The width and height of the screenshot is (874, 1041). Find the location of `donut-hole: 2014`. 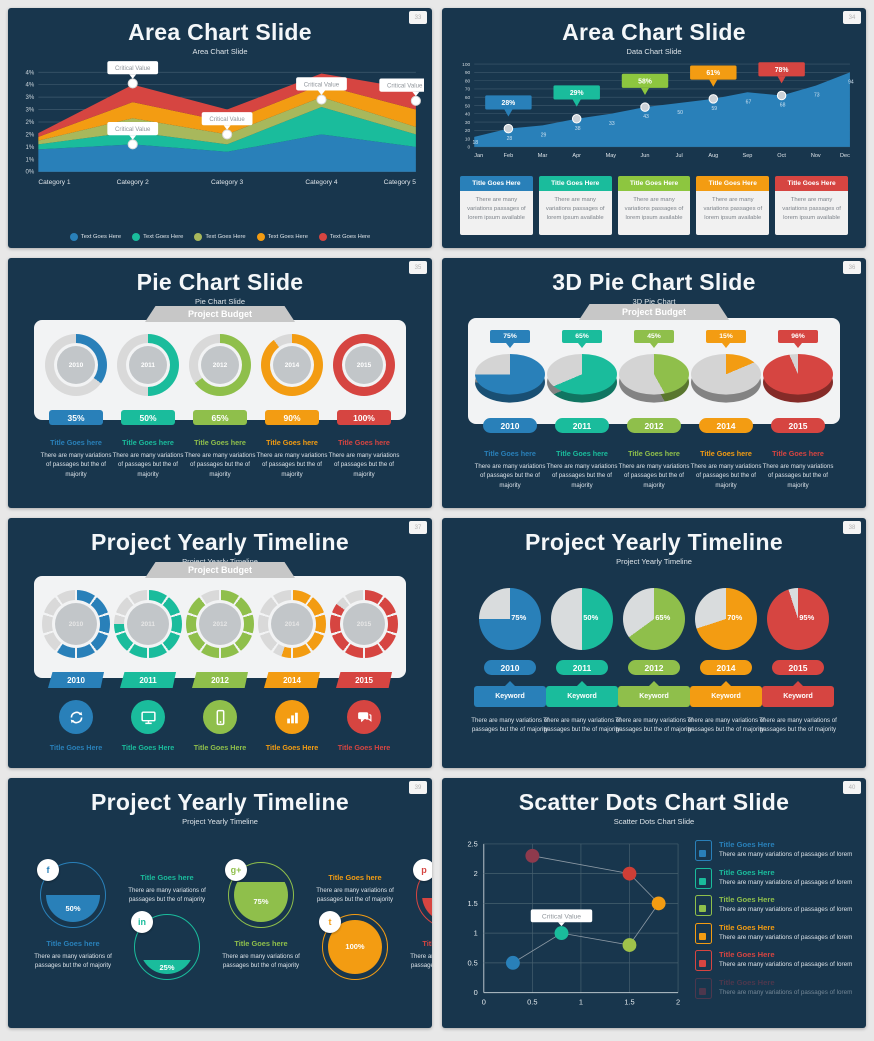

donut-hole: 2014 is located at coordinates (292, 624).